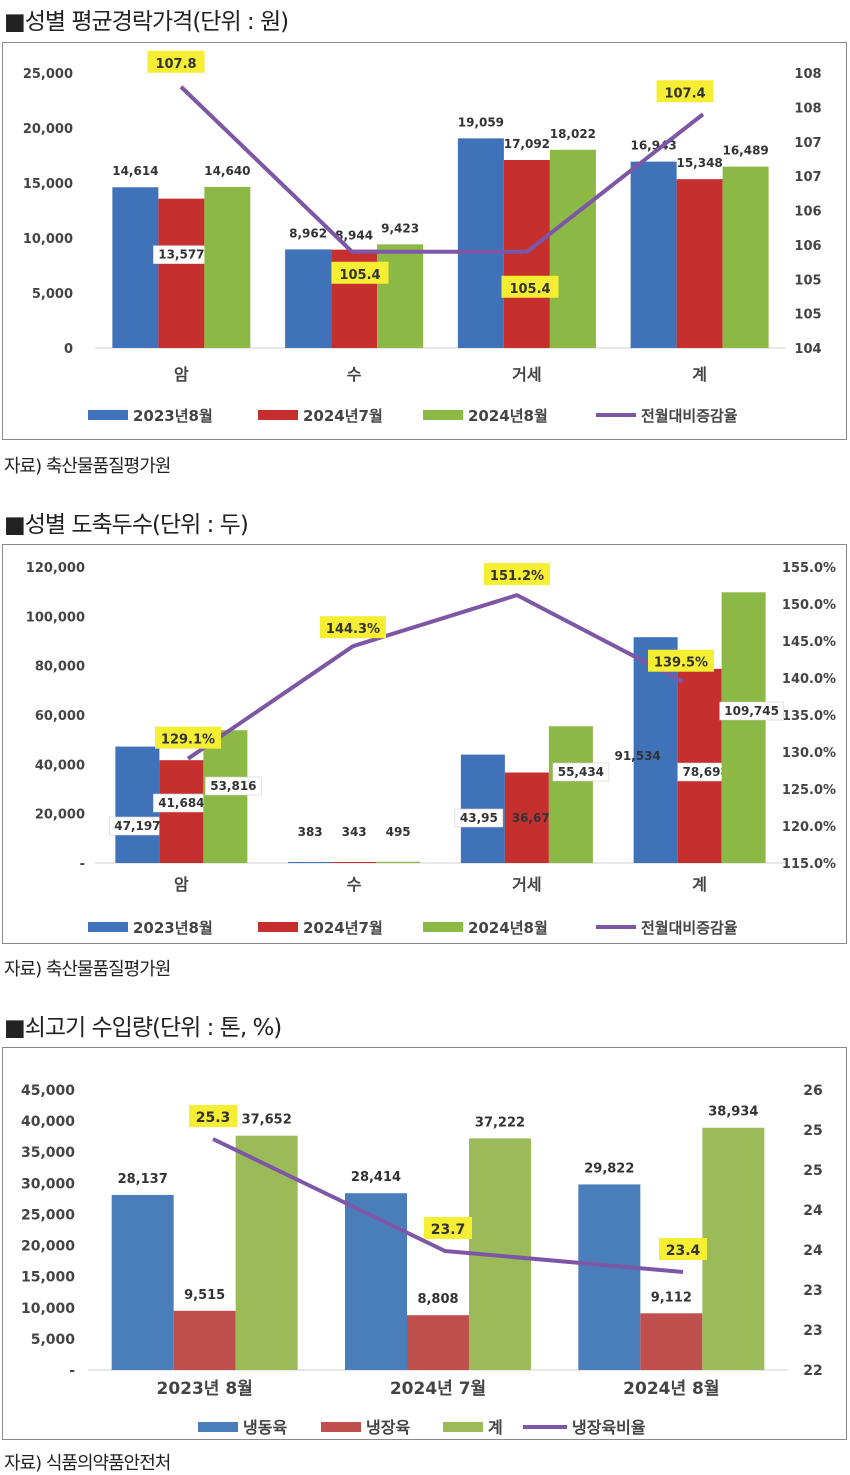  Describe the element at coordinates (809, 716) in the screenshot. I see `right-axis-tick-label: 135.0%` at that location.